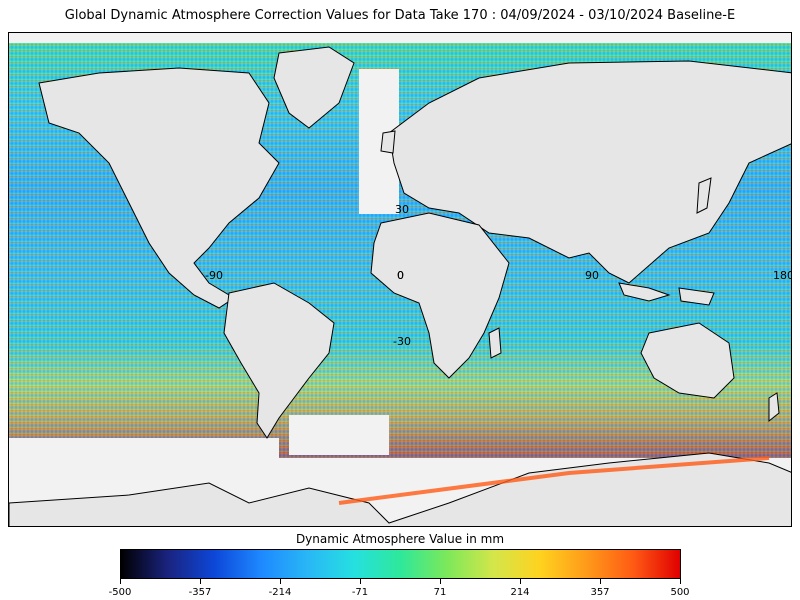 The height and width of the screenshot is (600, 800). Describe the element at coordinates (360, 592) in the screenshot. I see `colorbar-tick-label: -71` at that location.